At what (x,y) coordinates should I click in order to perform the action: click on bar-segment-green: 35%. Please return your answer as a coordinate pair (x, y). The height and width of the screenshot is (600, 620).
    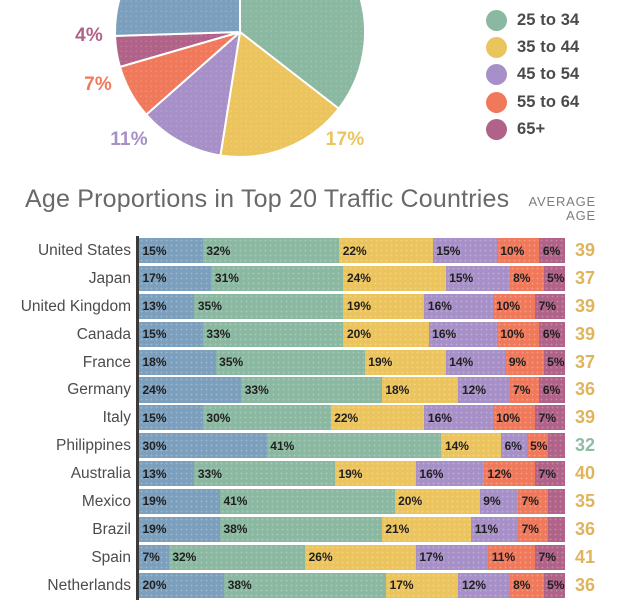
    Looking at the image, I should click on (269, 306).